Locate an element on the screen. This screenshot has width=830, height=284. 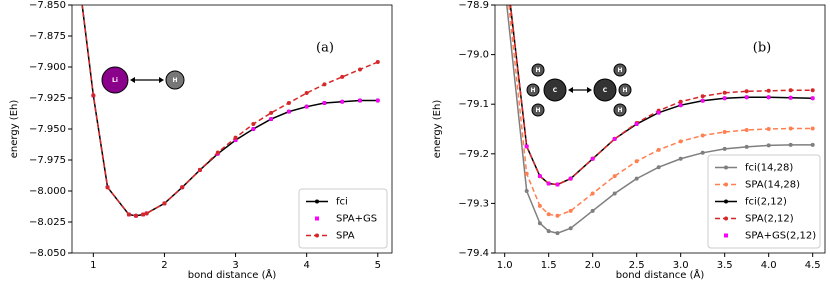
x-tick-label: 1 is located at coordinates (93, 265).